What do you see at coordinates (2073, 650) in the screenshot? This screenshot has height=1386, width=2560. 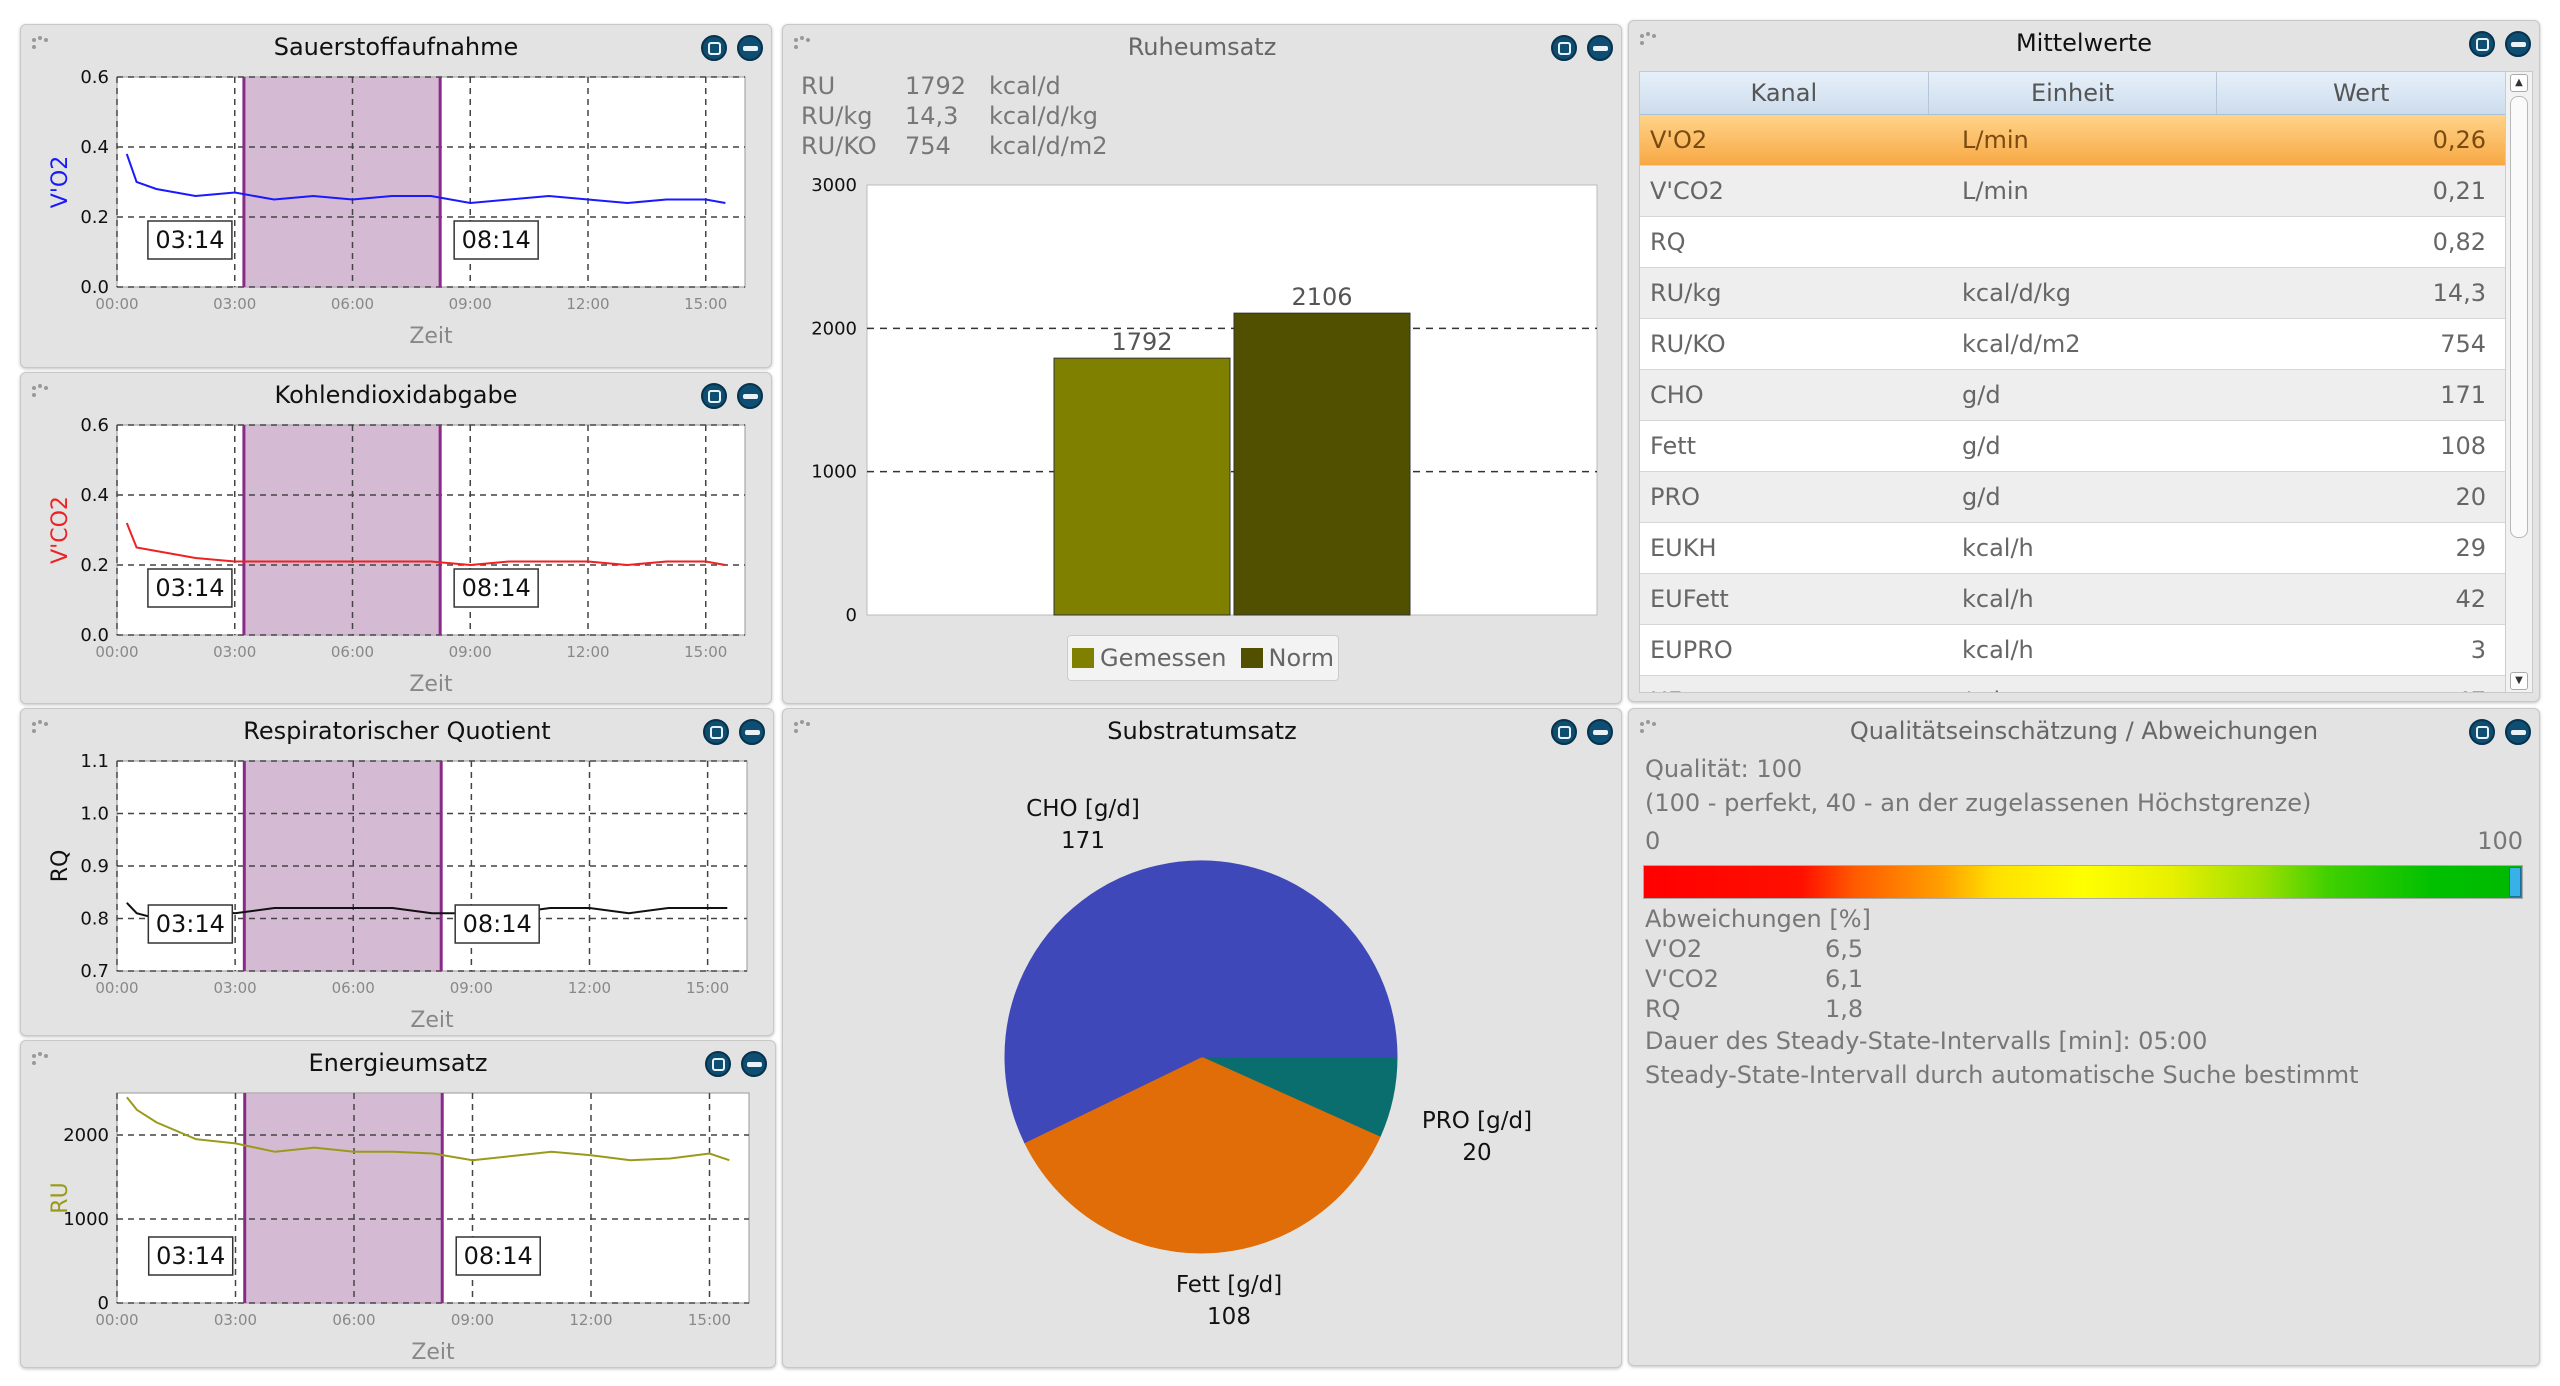 I see `table-row: EUPRO kcal/h 3` at bounding box center [2073, 650].